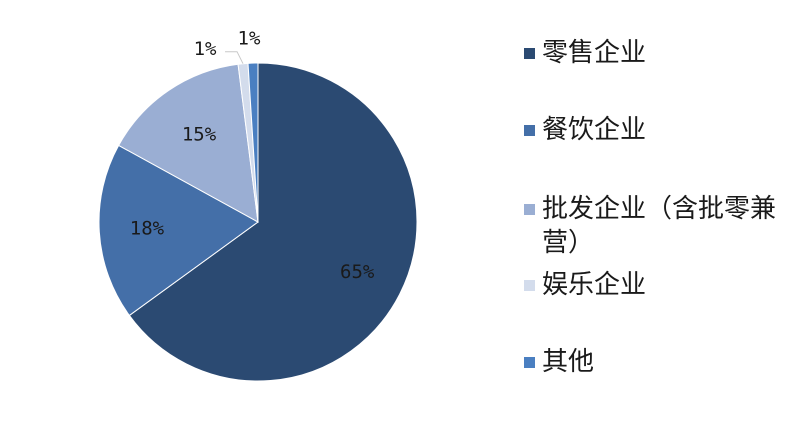  Describe the element at coordinates (147, 228) in the screenshot. I see `slice-label-catering: 18%` at that location.